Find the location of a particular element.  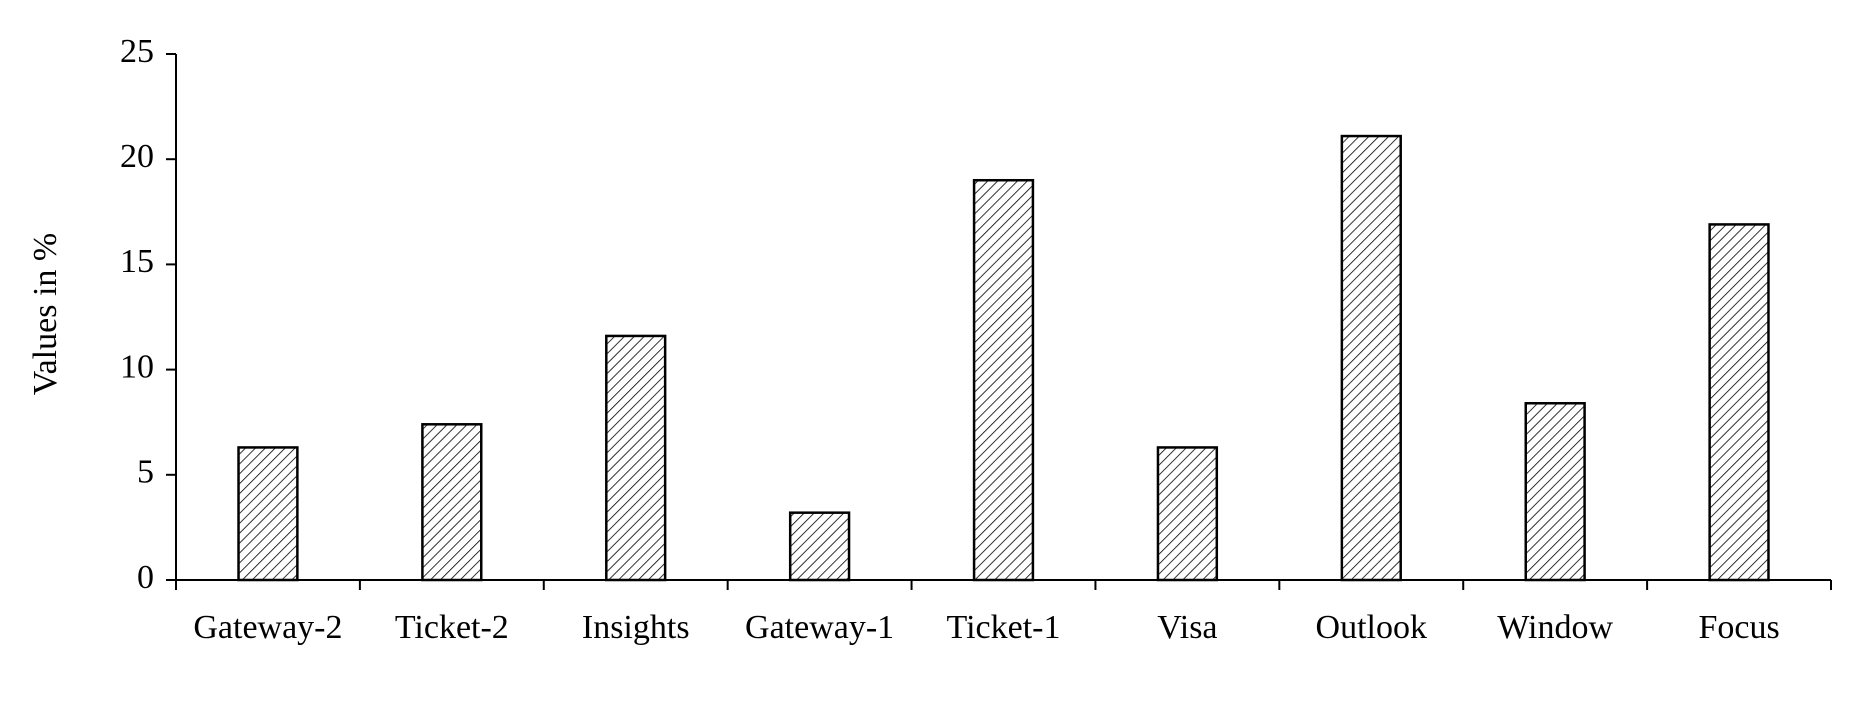

x-tick-label: Insights is located at coordinates (636, 627).